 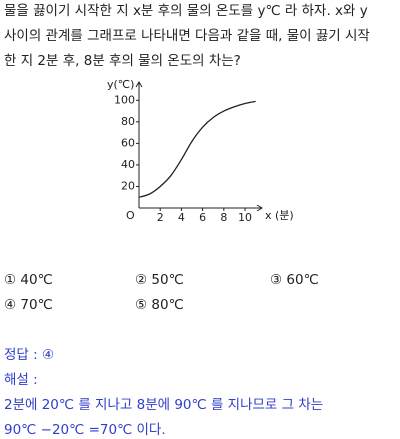 What do you see at coordinates (245, 217) in the screenshot?
I see `x-tick-label: 10` at bounding box center [245, 217].